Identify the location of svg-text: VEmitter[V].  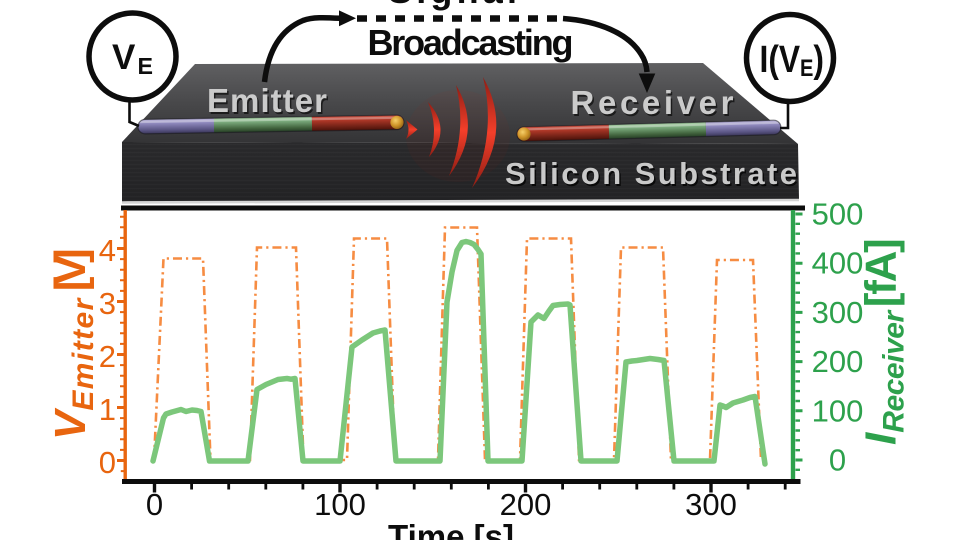
(73, 344).